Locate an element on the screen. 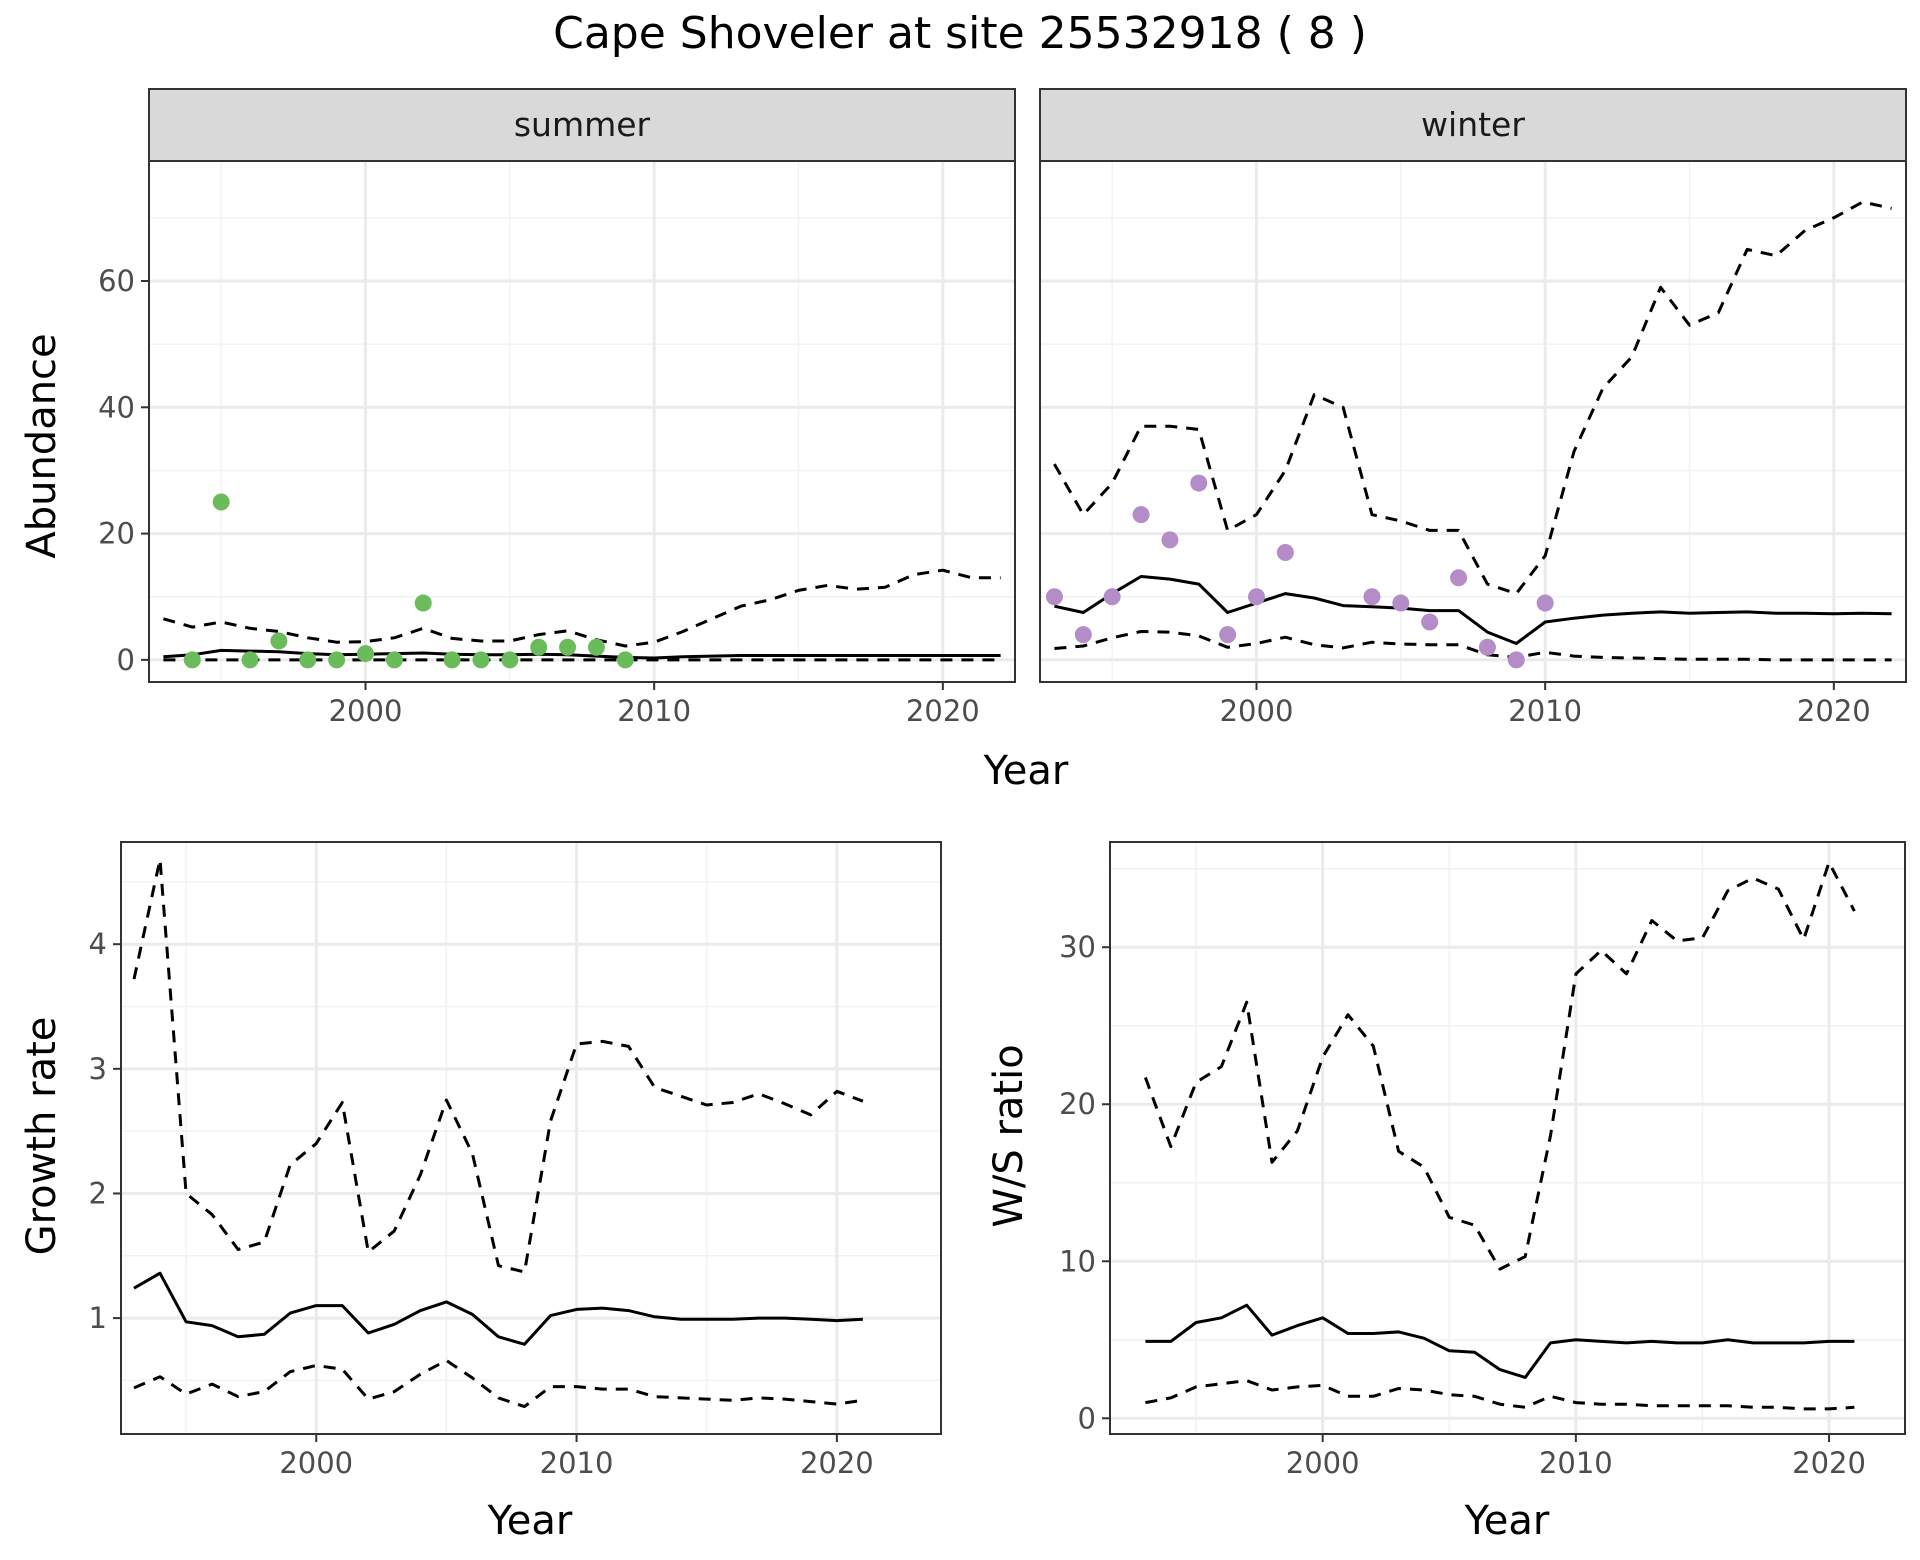  chart-title: Cape Shoveler at site 25532918 ( 8 ) is located at coordinates (960, 33).